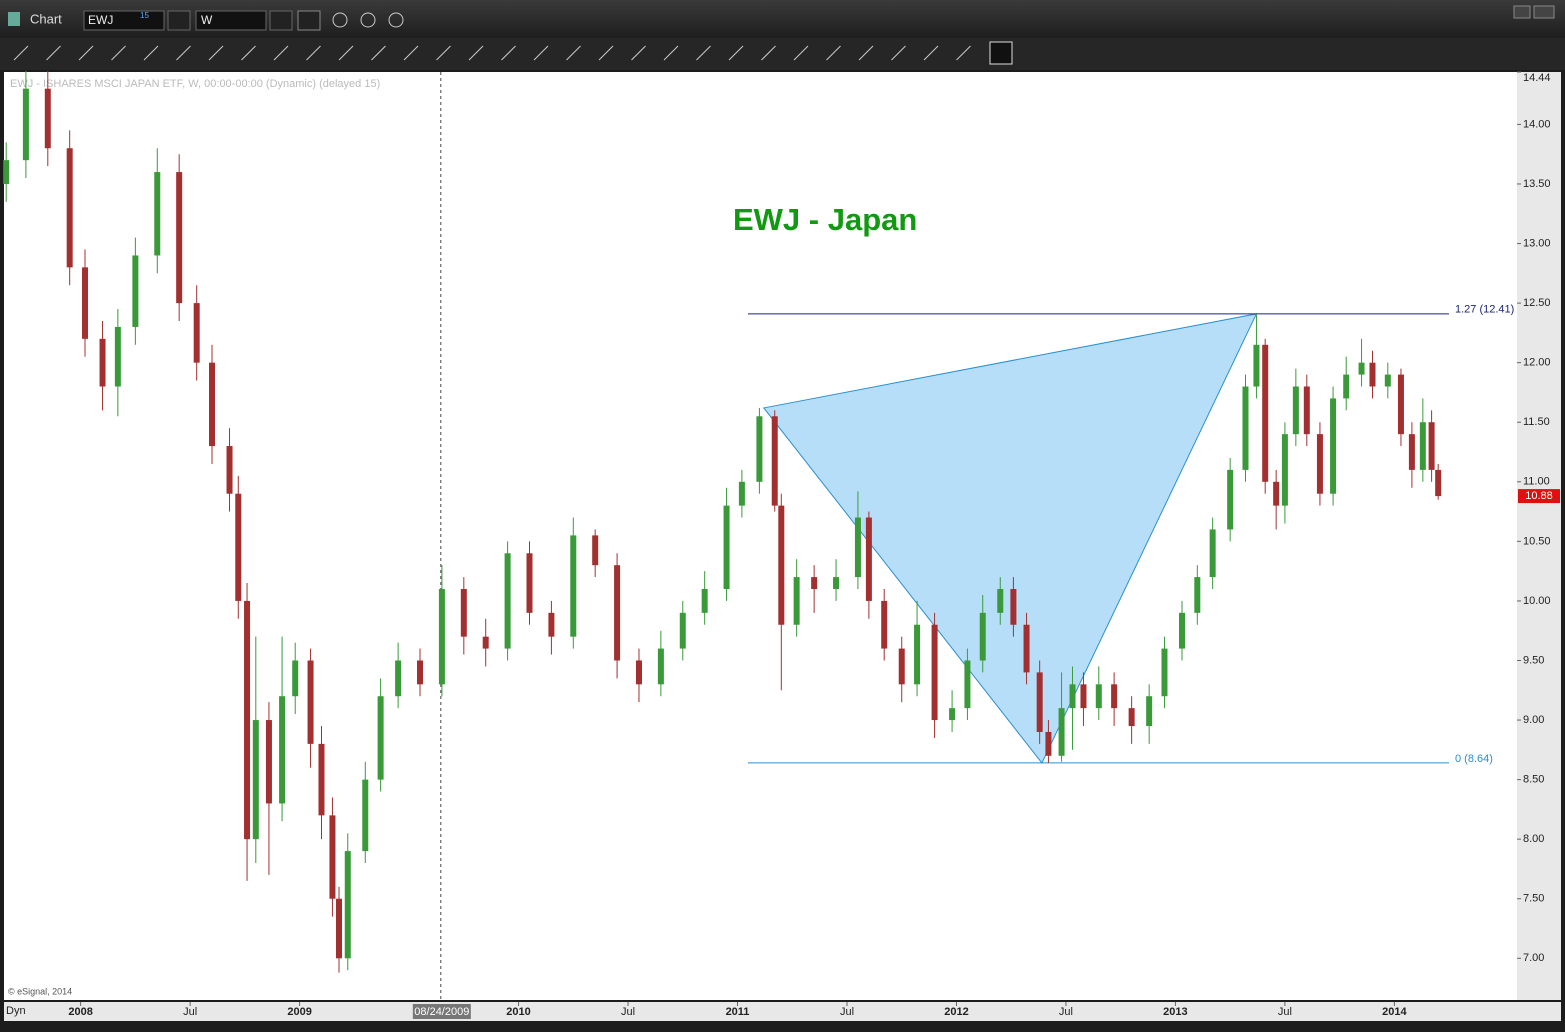 The height and width of the screenshot is (1032, 1565). What do you see at coordinates (1533, 780) in the screenshot?
I see `y-tick-label: 8.50` at bounding box center [1533, 780].